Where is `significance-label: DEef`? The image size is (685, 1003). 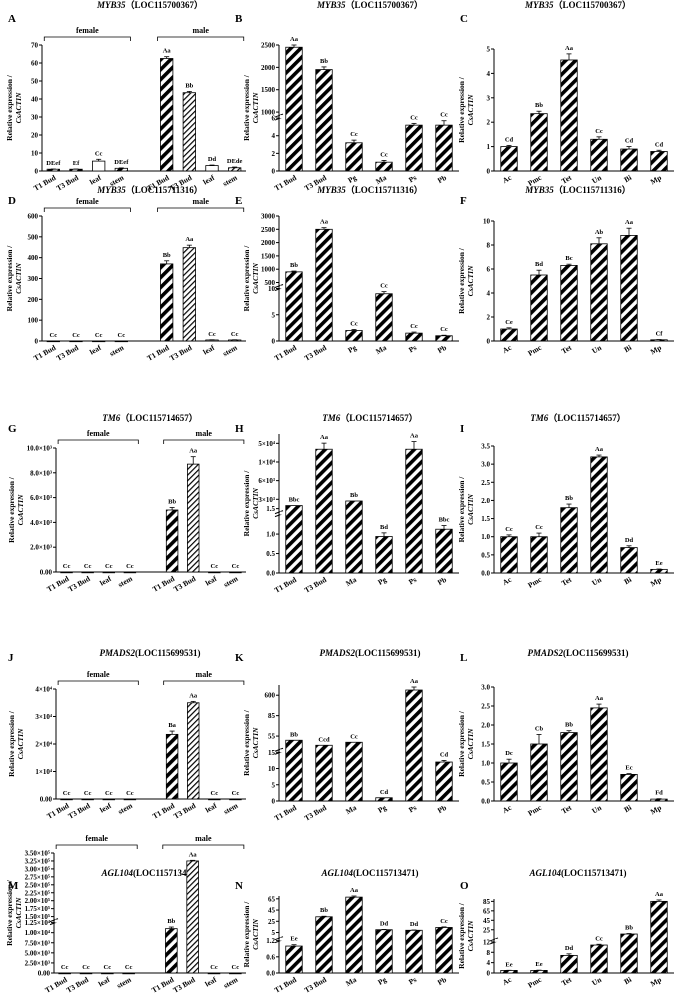
significance-label: DEef is located at coordinates (53, 163).